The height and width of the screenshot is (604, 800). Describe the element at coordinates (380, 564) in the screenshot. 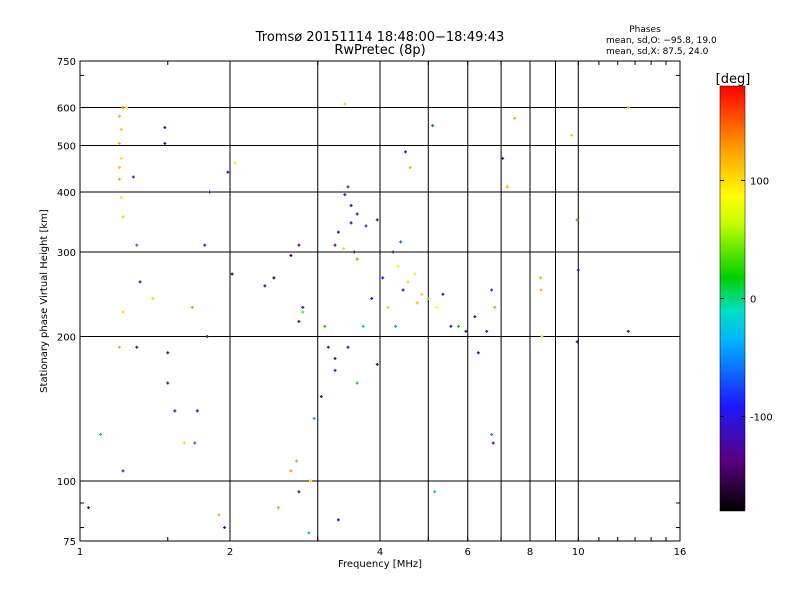

I see `x-axis-label: Frequency [MHz]` at that location.